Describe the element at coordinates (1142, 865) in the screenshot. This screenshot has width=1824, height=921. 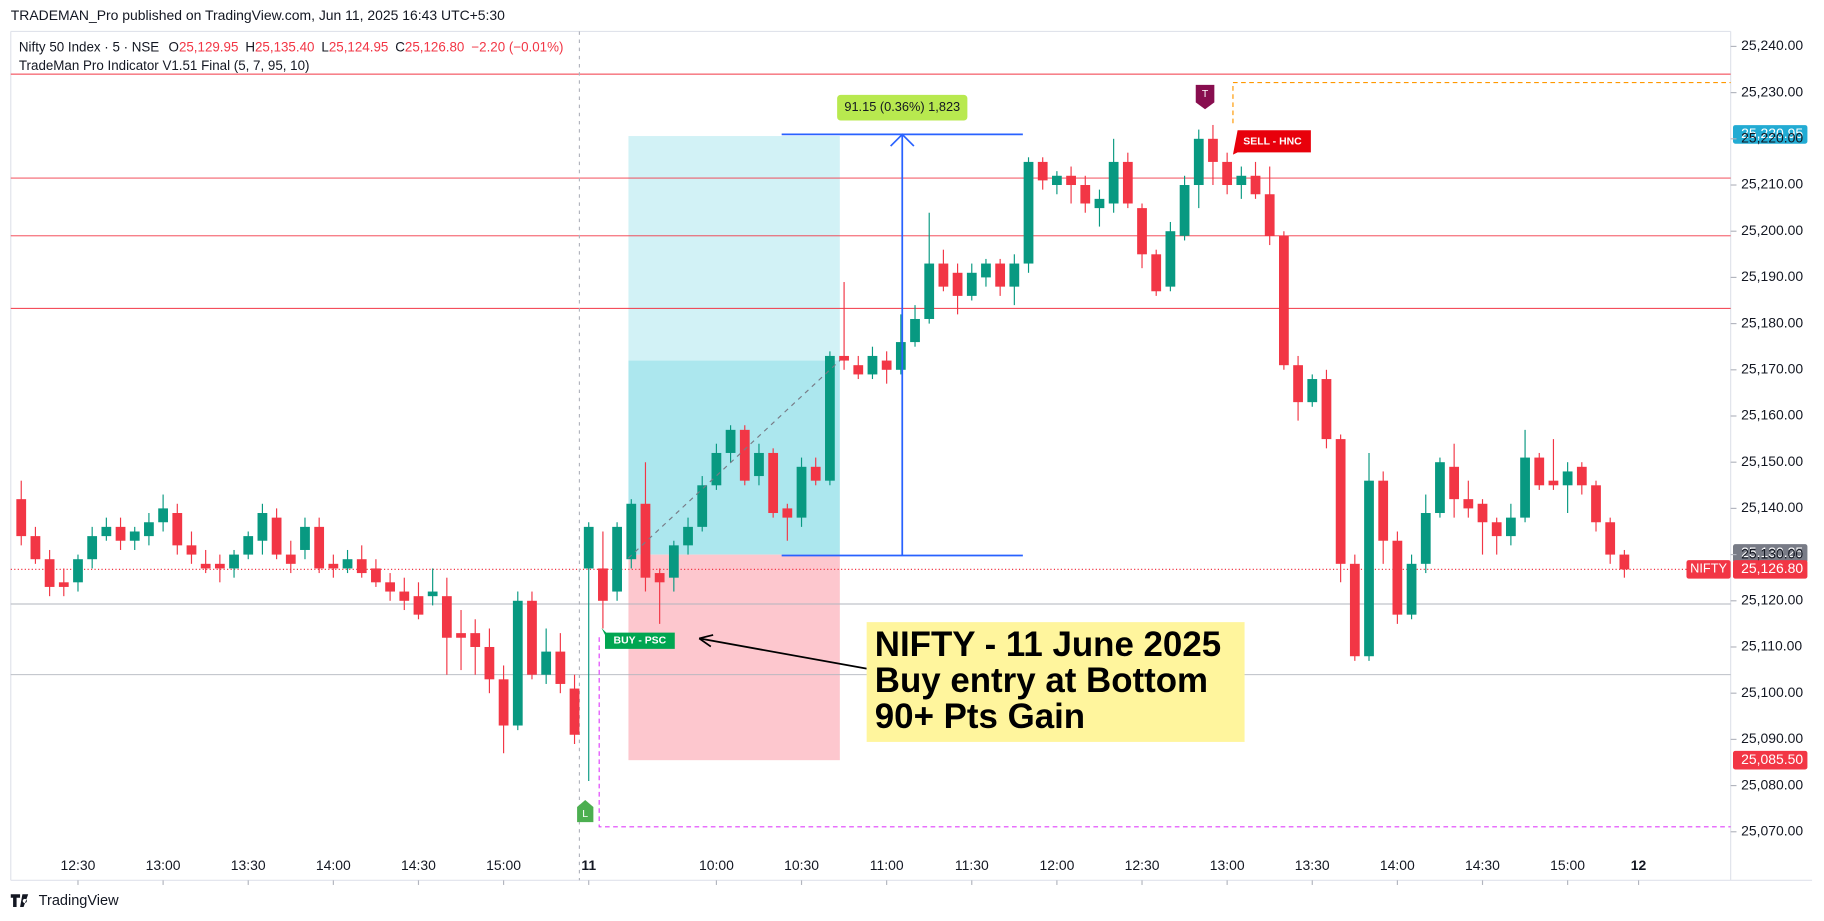
I see `x-tick-label: 12:30` at that location.